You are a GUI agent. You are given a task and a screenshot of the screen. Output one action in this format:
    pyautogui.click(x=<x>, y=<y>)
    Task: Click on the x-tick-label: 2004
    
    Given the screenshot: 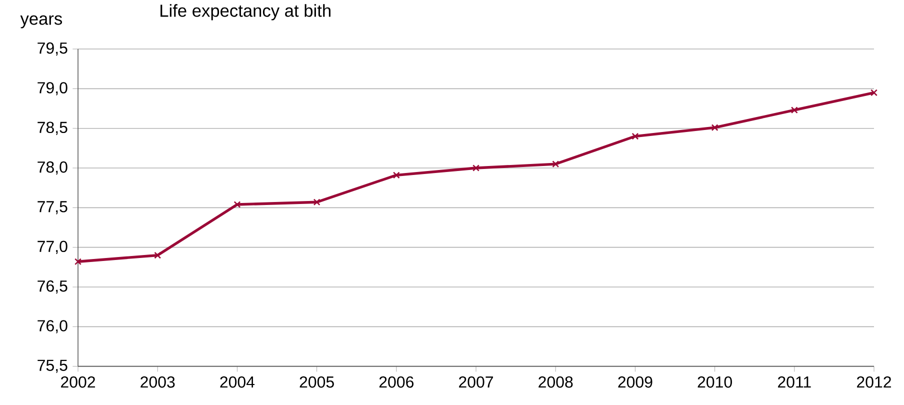 What is the action you would take?
    pyautogui.click(x=237, y=382)
    